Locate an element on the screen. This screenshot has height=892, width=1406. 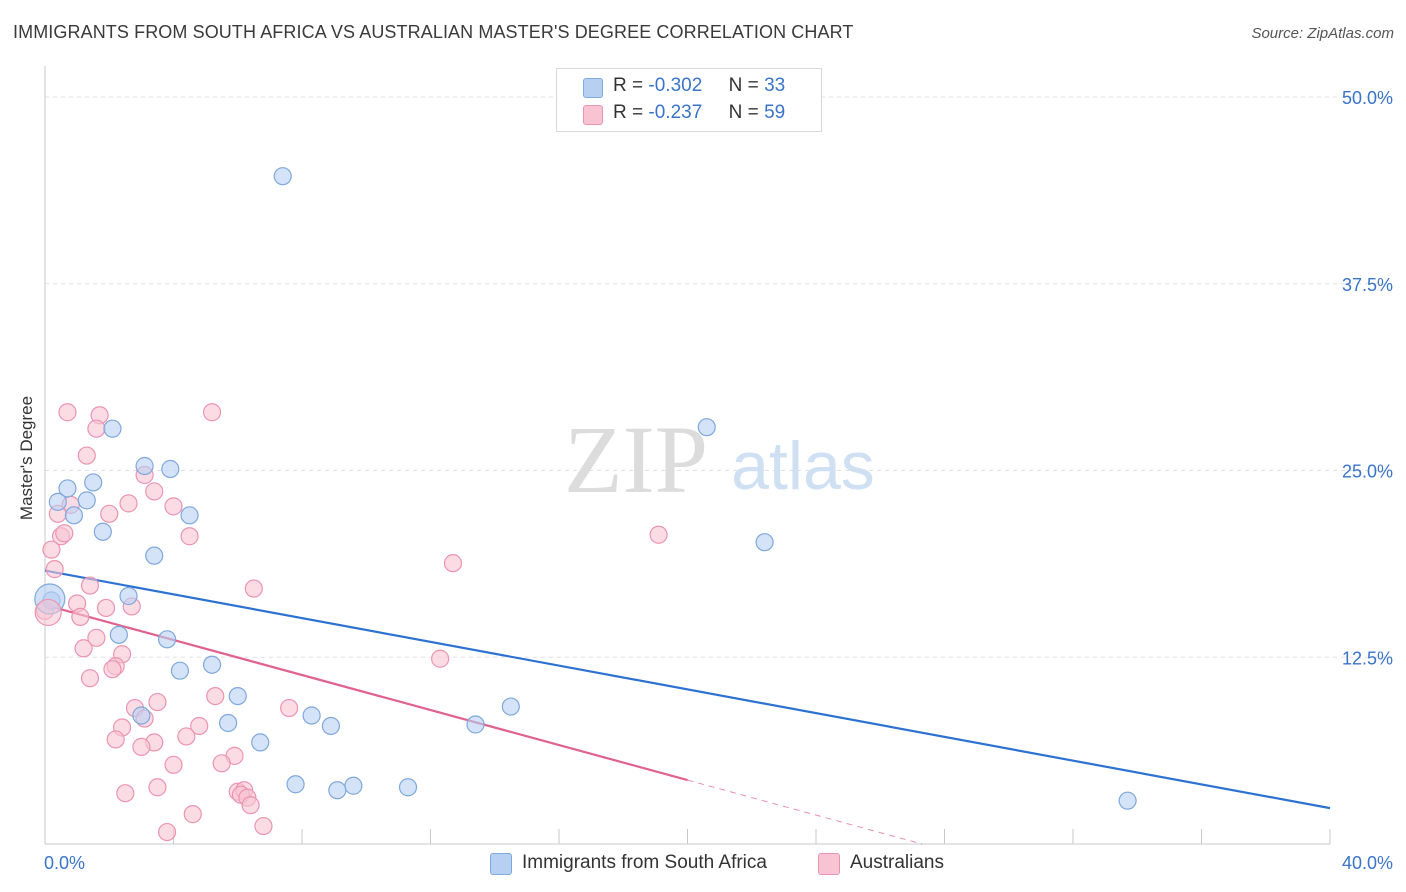
series-swatch-pink is located at coordinates (829, 864).